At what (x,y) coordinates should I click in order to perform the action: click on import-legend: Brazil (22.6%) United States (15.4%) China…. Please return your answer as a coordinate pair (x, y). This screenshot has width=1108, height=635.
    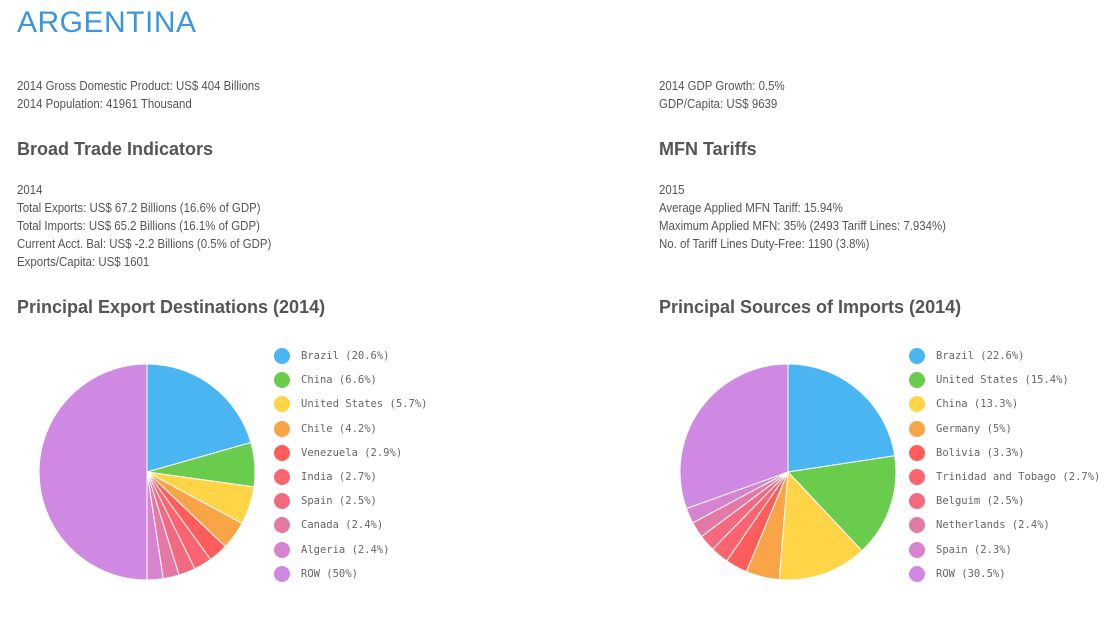
    Looking at the image, I should click on (1004, 465).